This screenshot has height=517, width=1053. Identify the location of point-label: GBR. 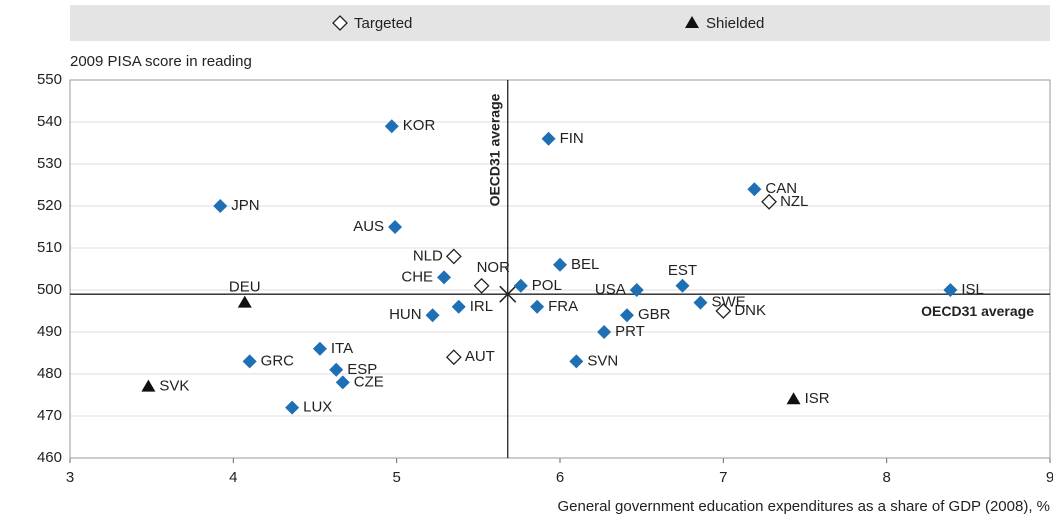
(654, 314).